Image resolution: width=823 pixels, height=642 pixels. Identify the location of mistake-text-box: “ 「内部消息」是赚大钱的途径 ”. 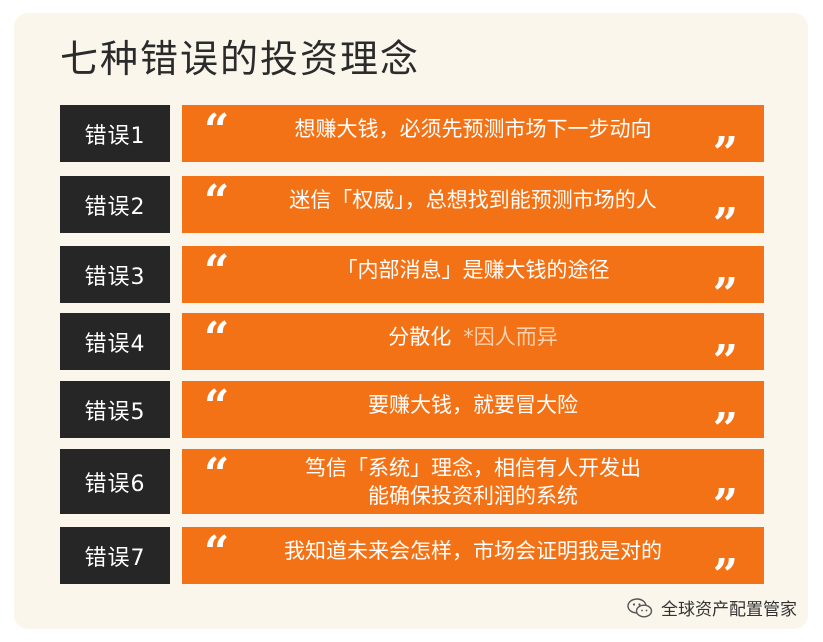
(473, 274).